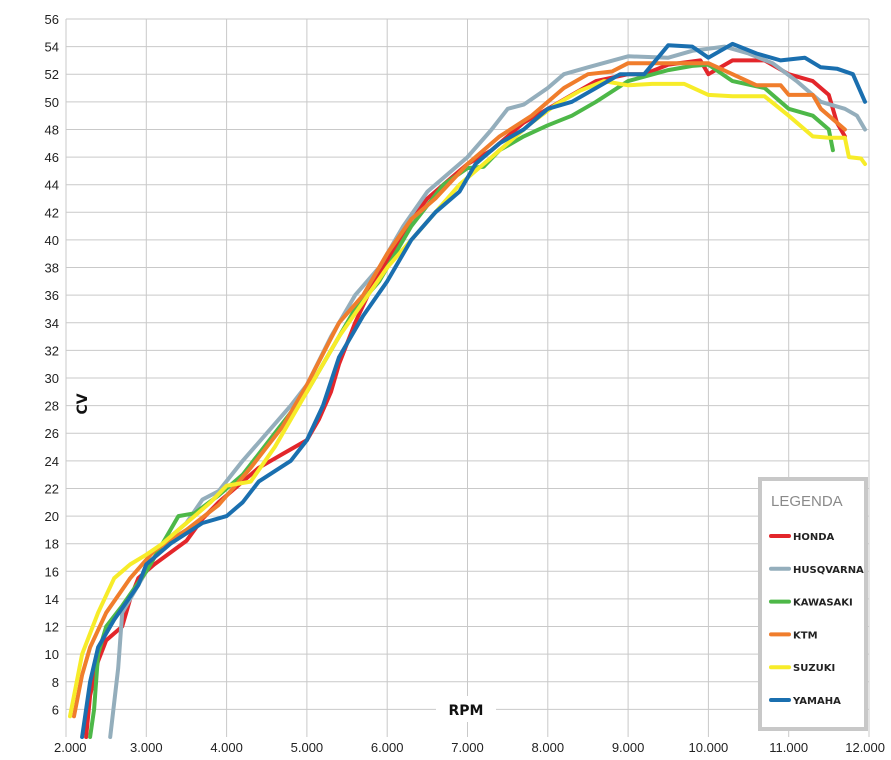  What do you see at coordinates (55, 682) in the screenshot?
I see `y-tick-label: 8` at bounding box center [55, 682].